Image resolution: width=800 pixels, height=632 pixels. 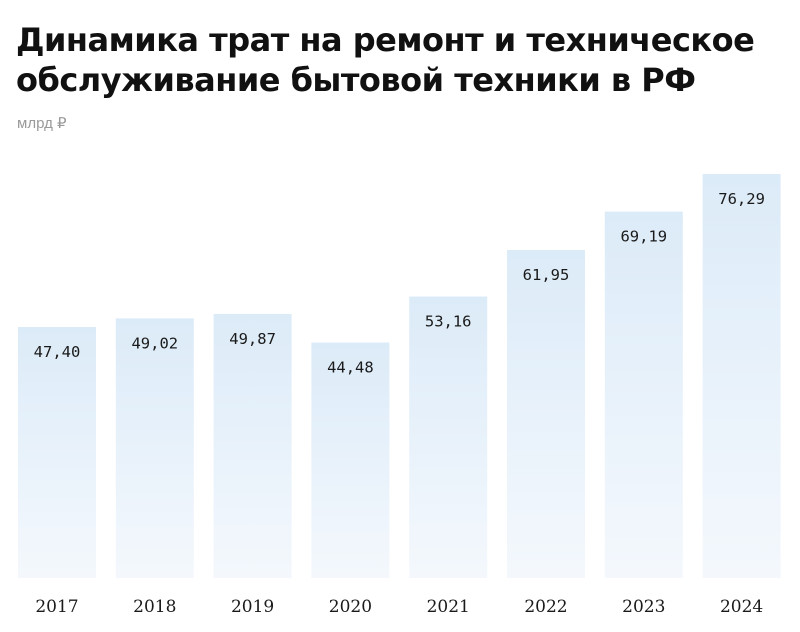 I want to click on bar-2024, so click(x=741, y=376).